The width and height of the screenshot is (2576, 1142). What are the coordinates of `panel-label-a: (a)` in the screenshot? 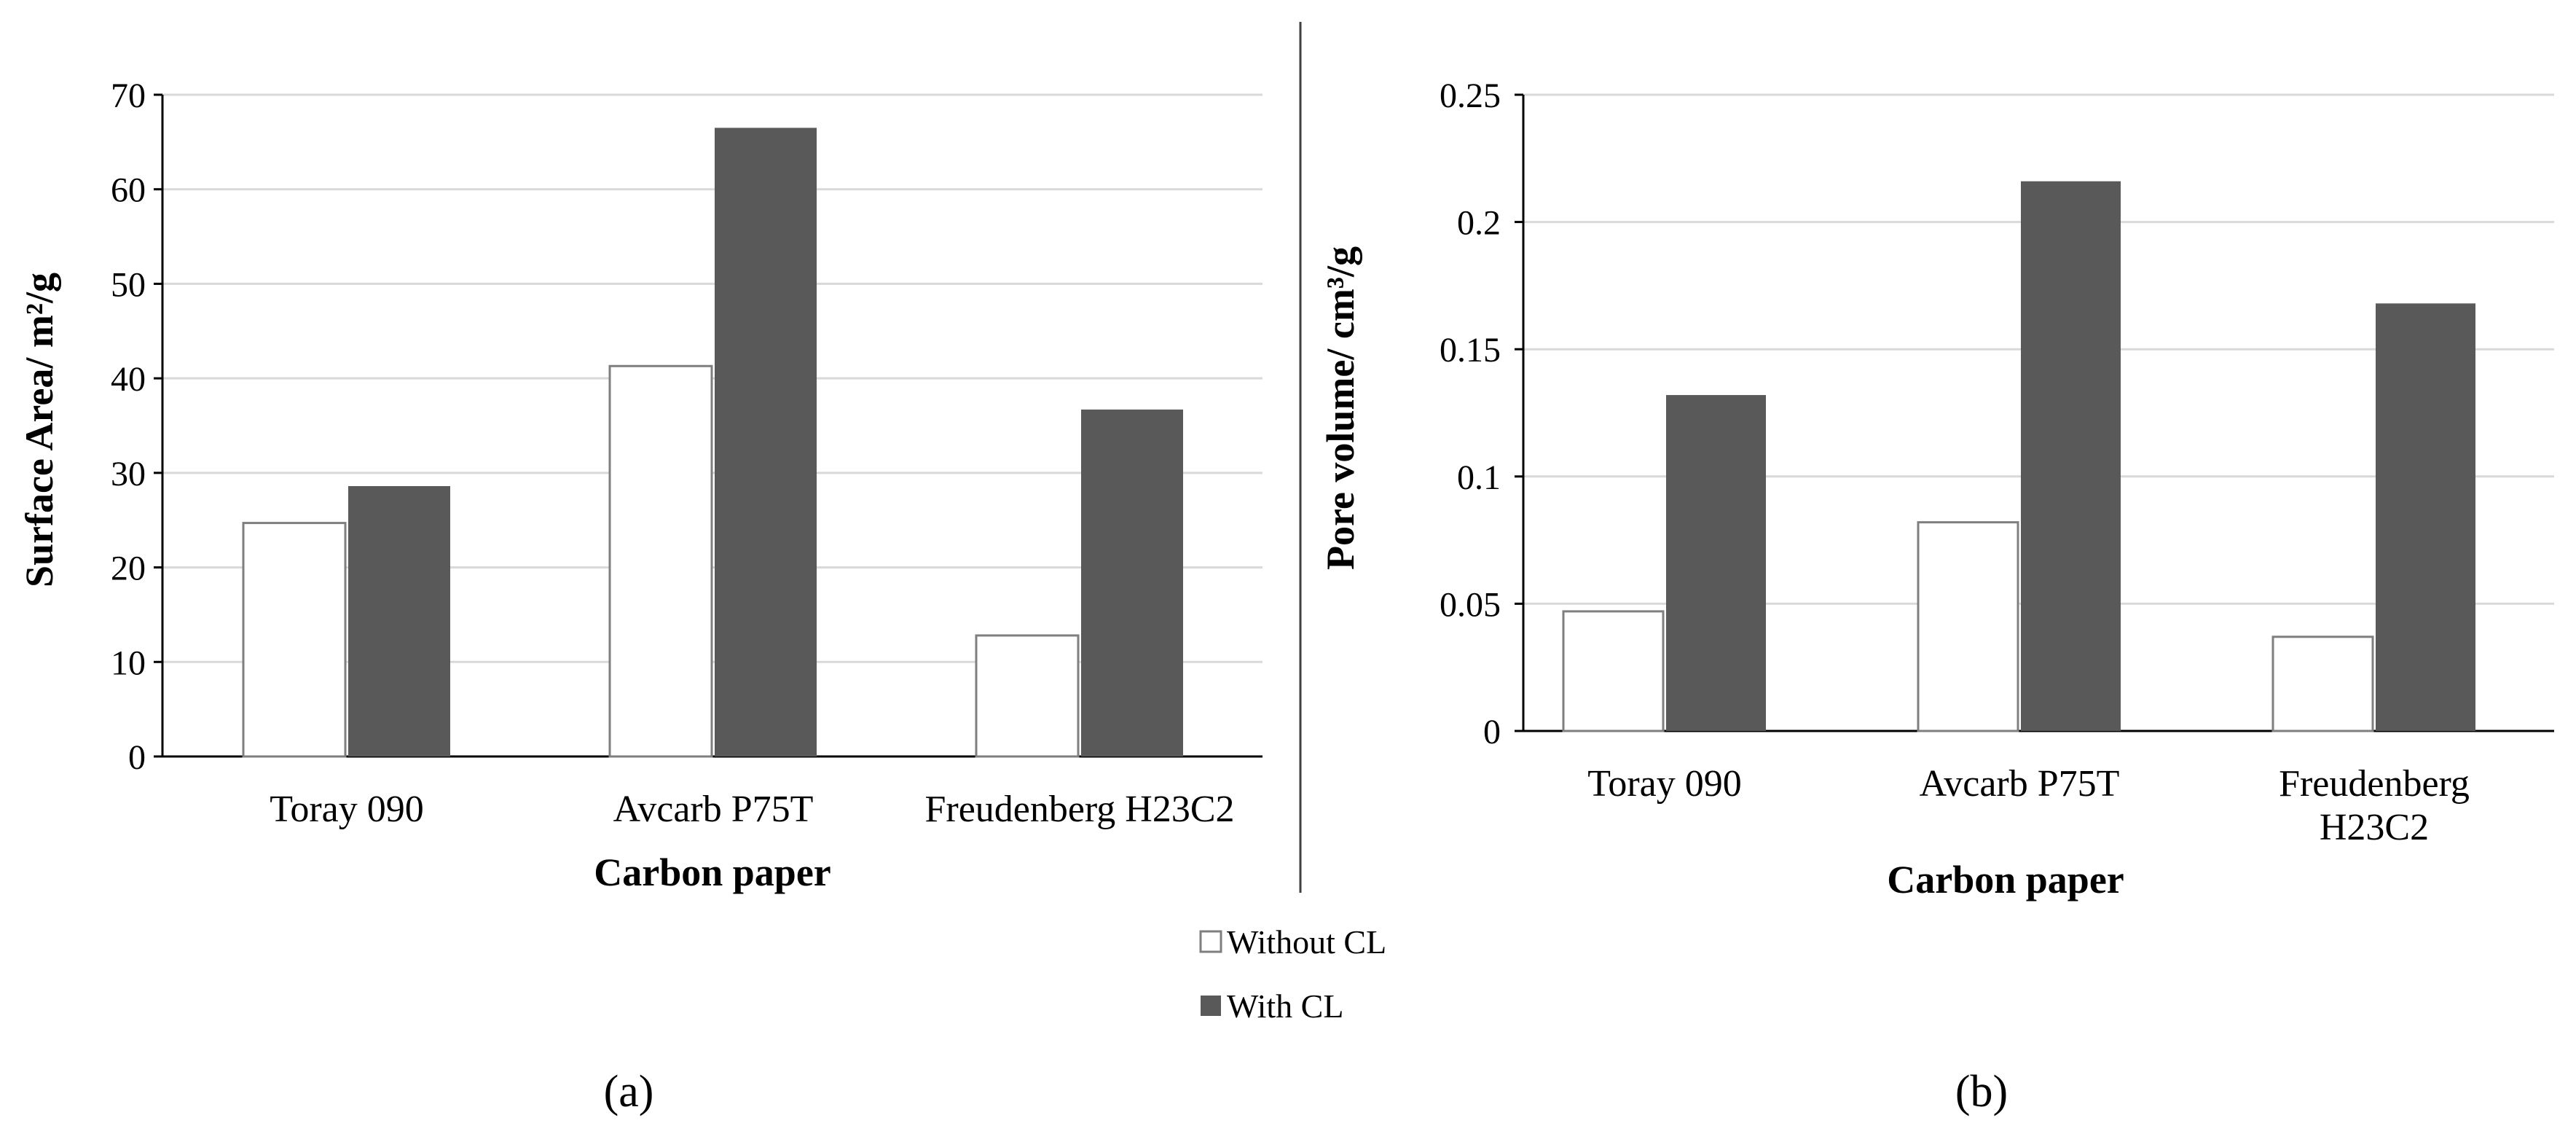 It's located at (629, 1091).